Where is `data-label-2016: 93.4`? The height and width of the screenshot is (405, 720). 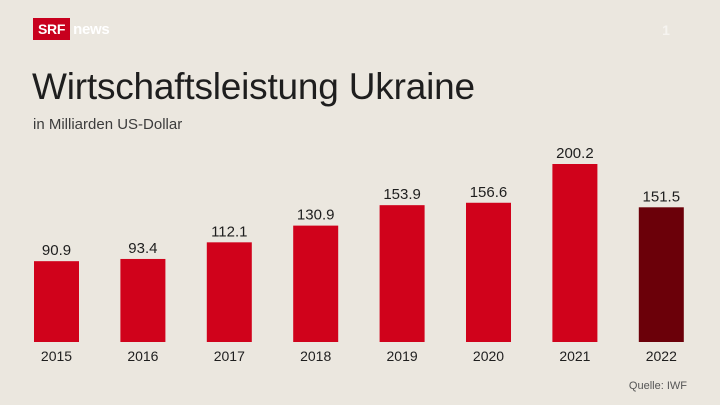
data-label-2016: 93.4 is located at coordinates (142, 248).